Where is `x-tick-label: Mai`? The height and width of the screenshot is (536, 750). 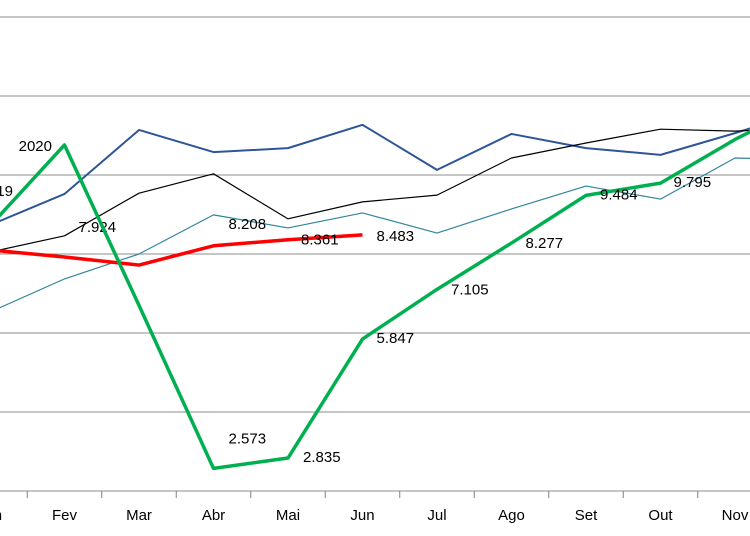
x-tick-label: Mai is located at coordinates (288, 515).